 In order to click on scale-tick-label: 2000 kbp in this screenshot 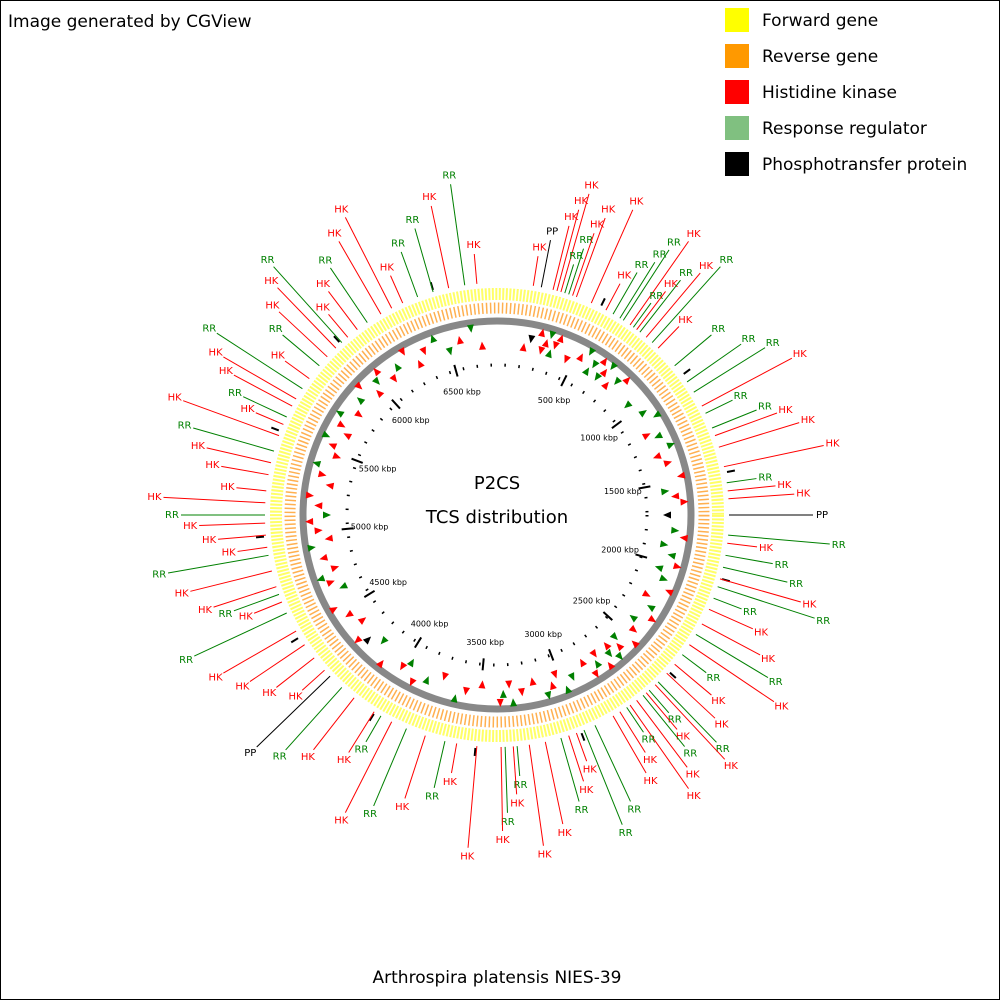, I will do `click(620, 550)`.